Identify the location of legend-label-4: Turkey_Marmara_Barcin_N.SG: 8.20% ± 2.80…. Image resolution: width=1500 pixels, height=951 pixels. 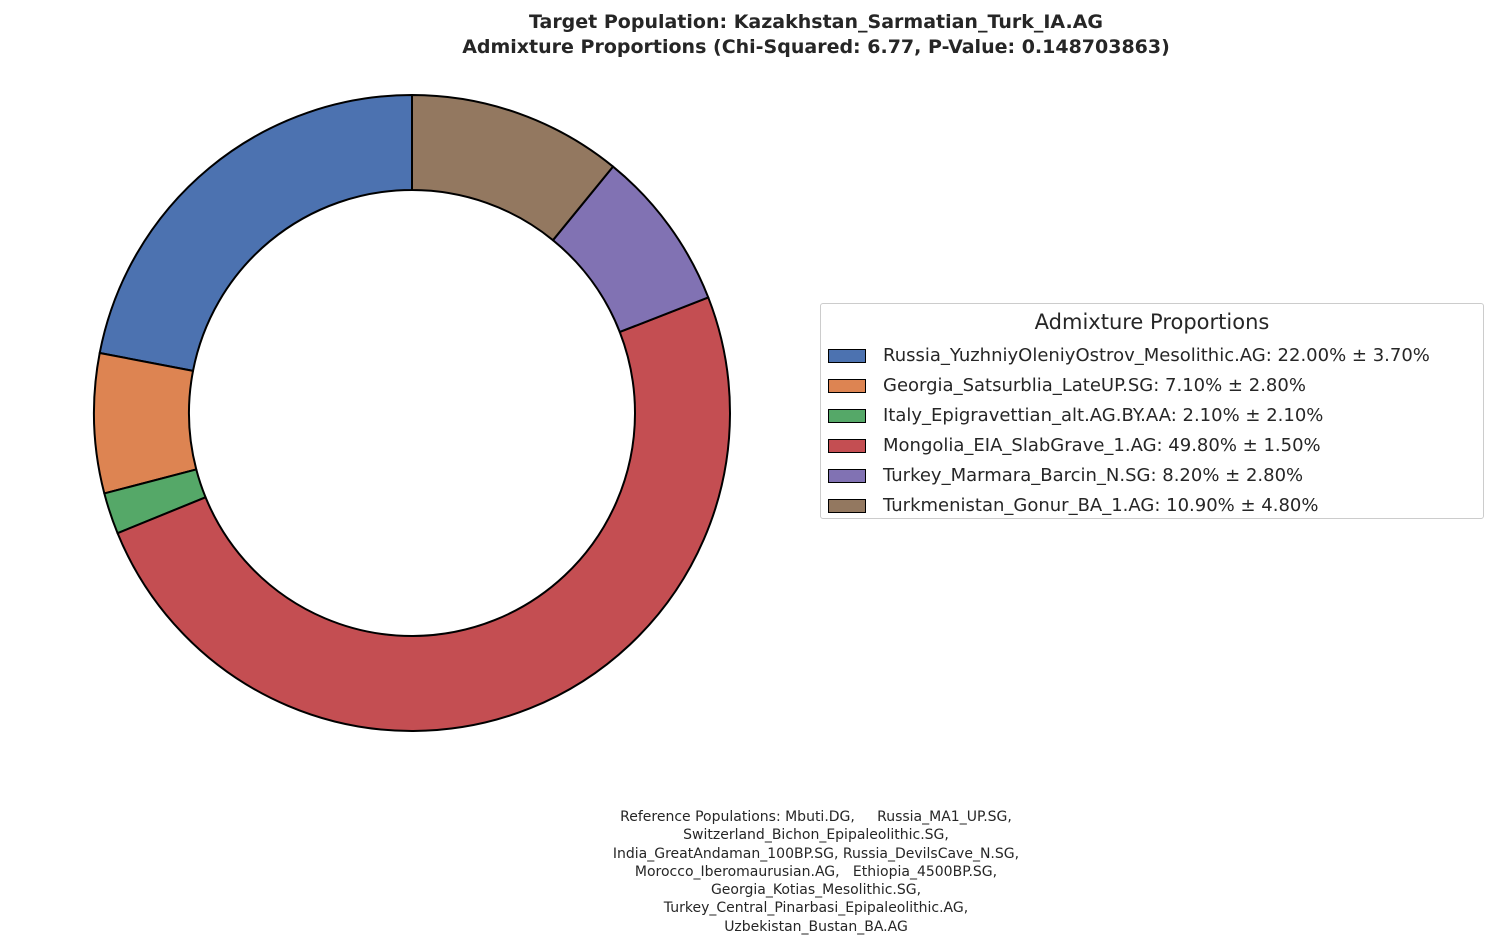
(1093, 475).